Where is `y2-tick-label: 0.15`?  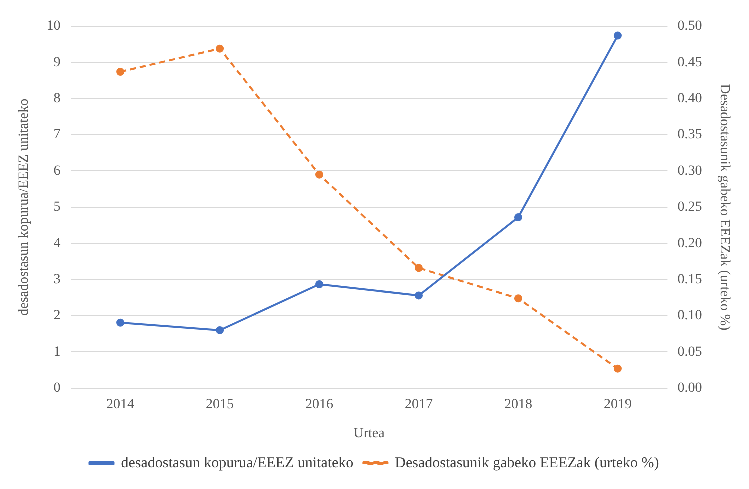
y2-tick-label: 0.15 is located at coordinates (690, 280).